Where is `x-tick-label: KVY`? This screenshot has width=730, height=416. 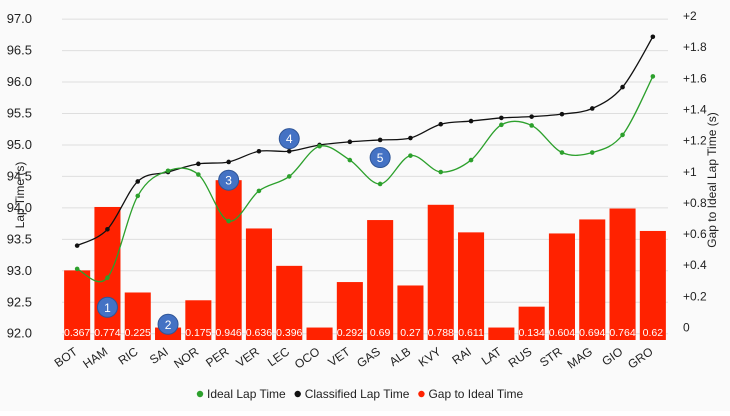
x-tick-label: KVY is located at coordinates (430, 356).